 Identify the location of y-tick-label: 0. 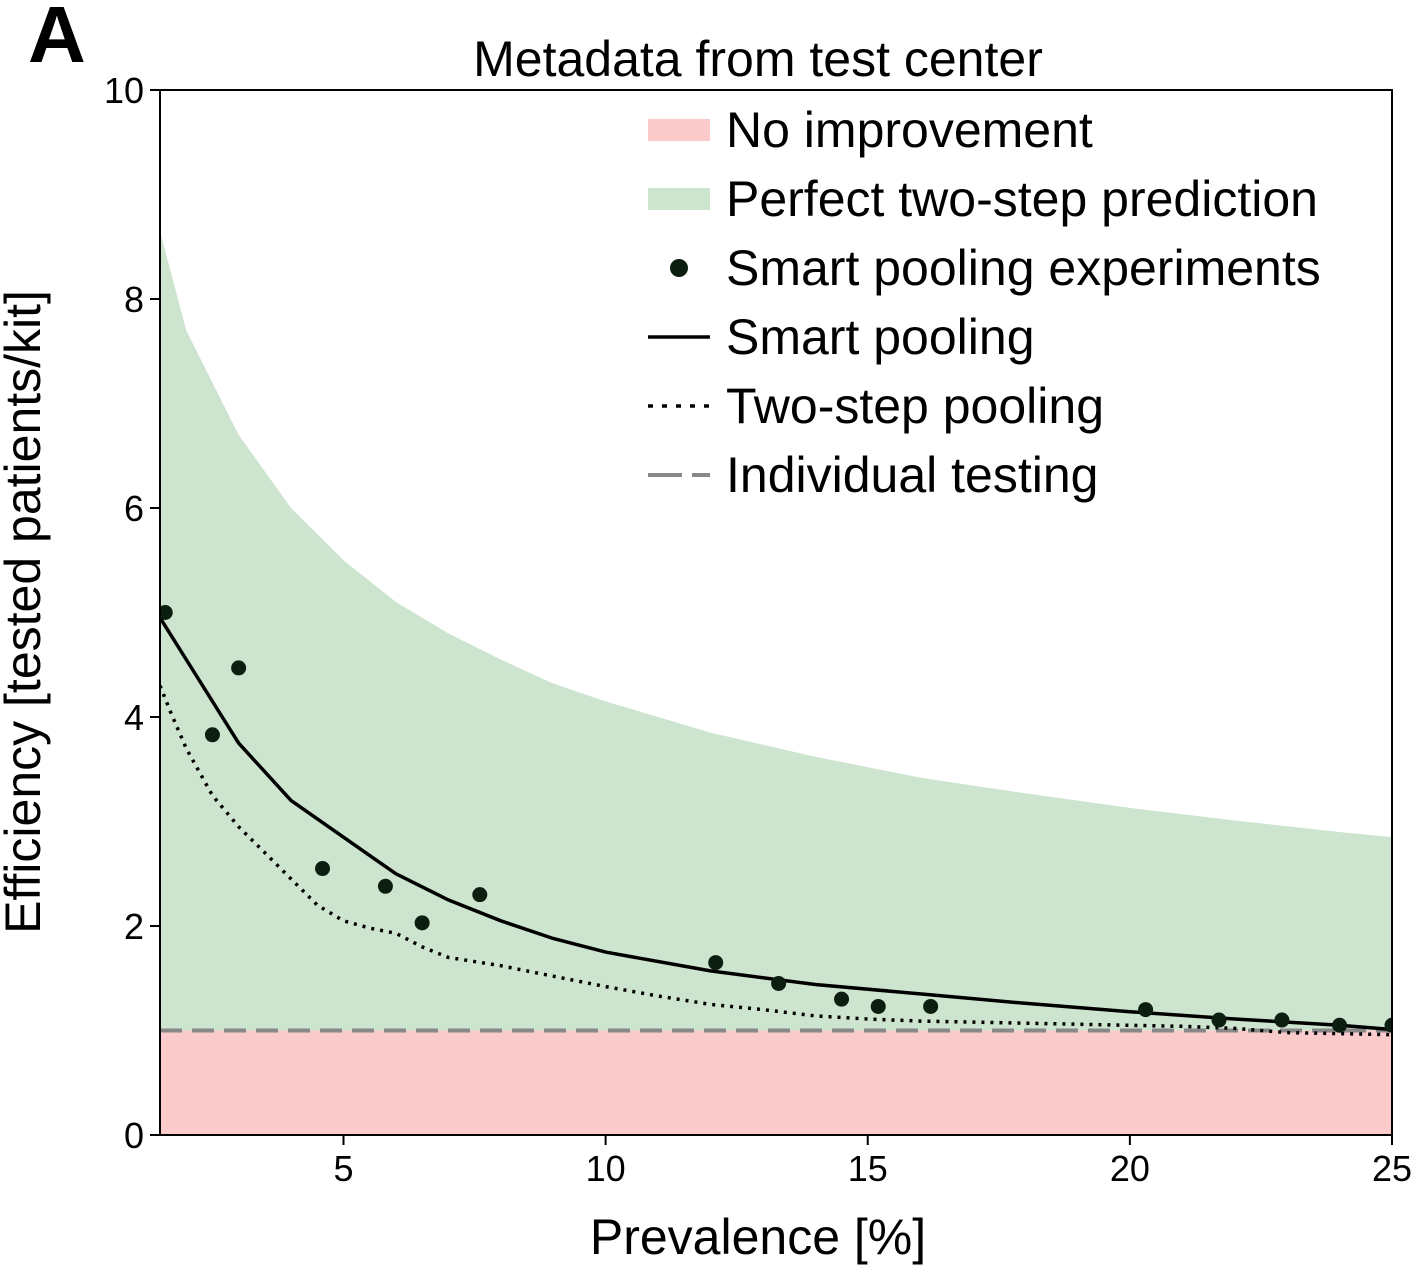
(134, 1135).